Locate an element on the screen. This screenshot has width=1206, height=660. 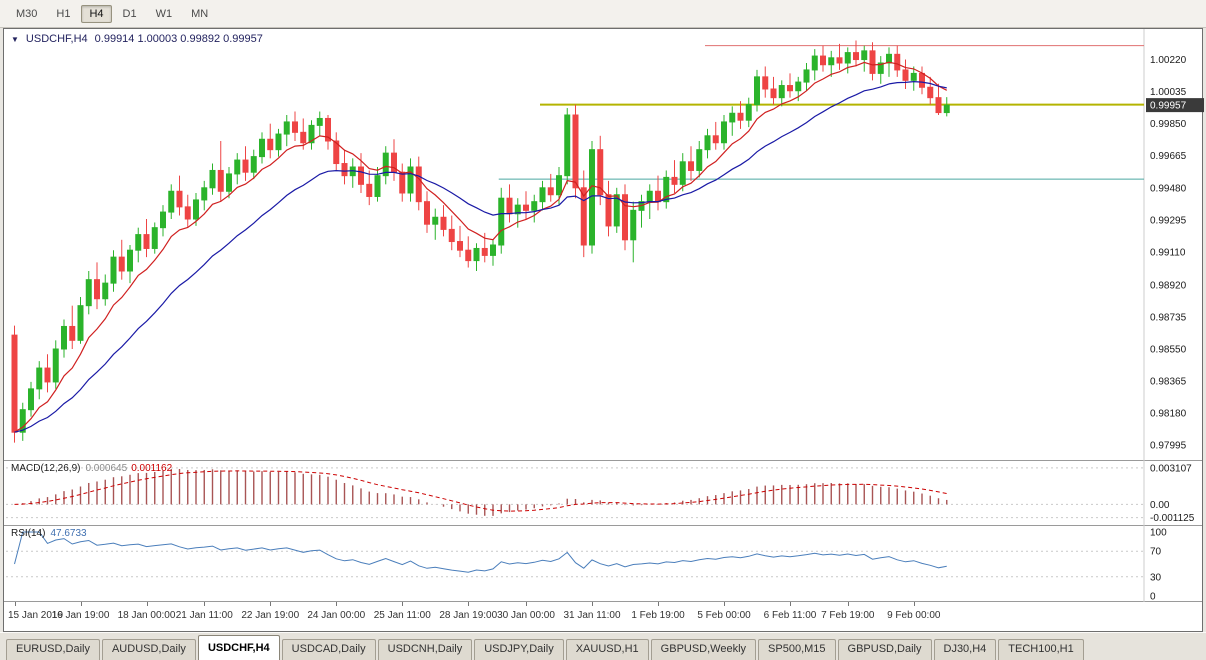
svg-text: 0.98365 is located at coordinates (1168, 382).